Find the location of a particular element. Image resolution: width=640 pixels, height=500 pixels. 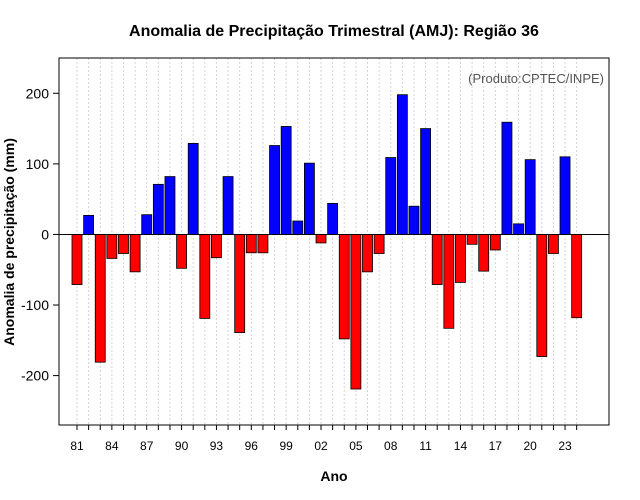

bar-1994 is located at coordinates (228, 205).